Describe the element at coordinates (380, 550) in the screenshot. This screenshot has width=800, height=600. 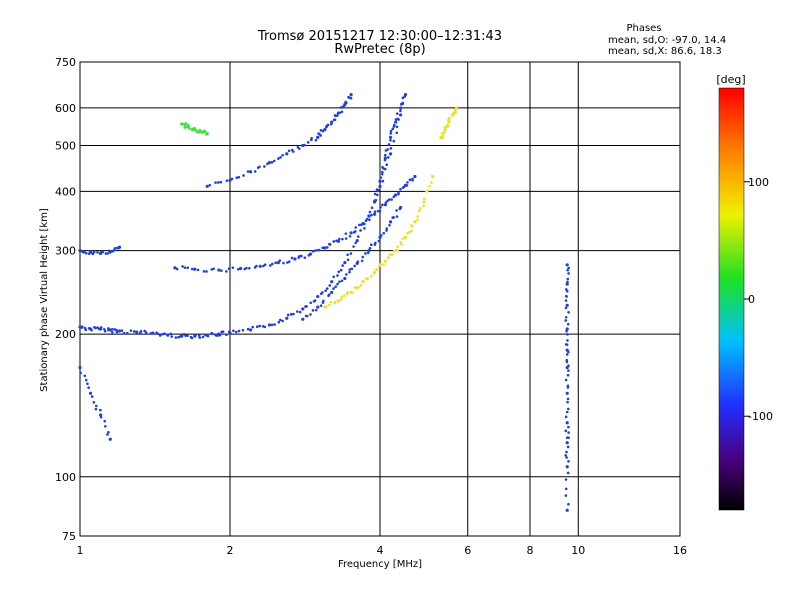
I see `x-tick-label: 4` at that location.